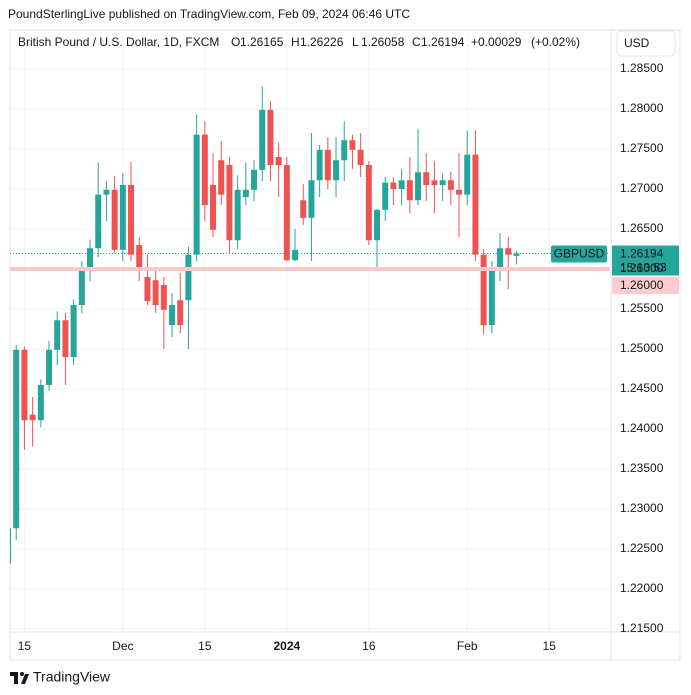 This screenshot has height=695, width=691. What do you see at coordinates (369, 646) in the screenshot?
I see `x-tick-label: 16` at bounding box center [369, 646].